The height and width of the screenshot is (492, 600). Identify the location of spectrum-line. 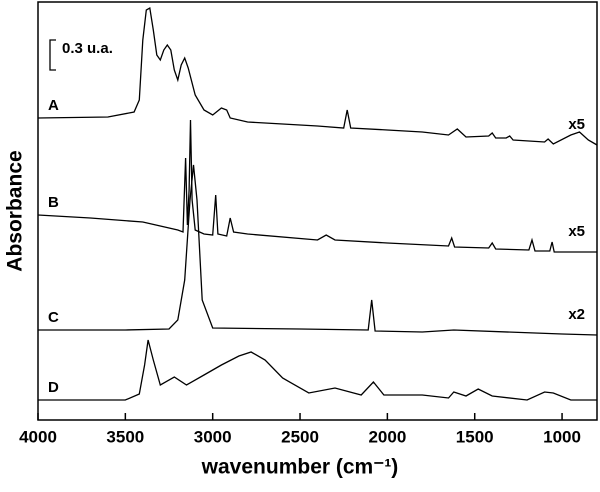
(317, 370).